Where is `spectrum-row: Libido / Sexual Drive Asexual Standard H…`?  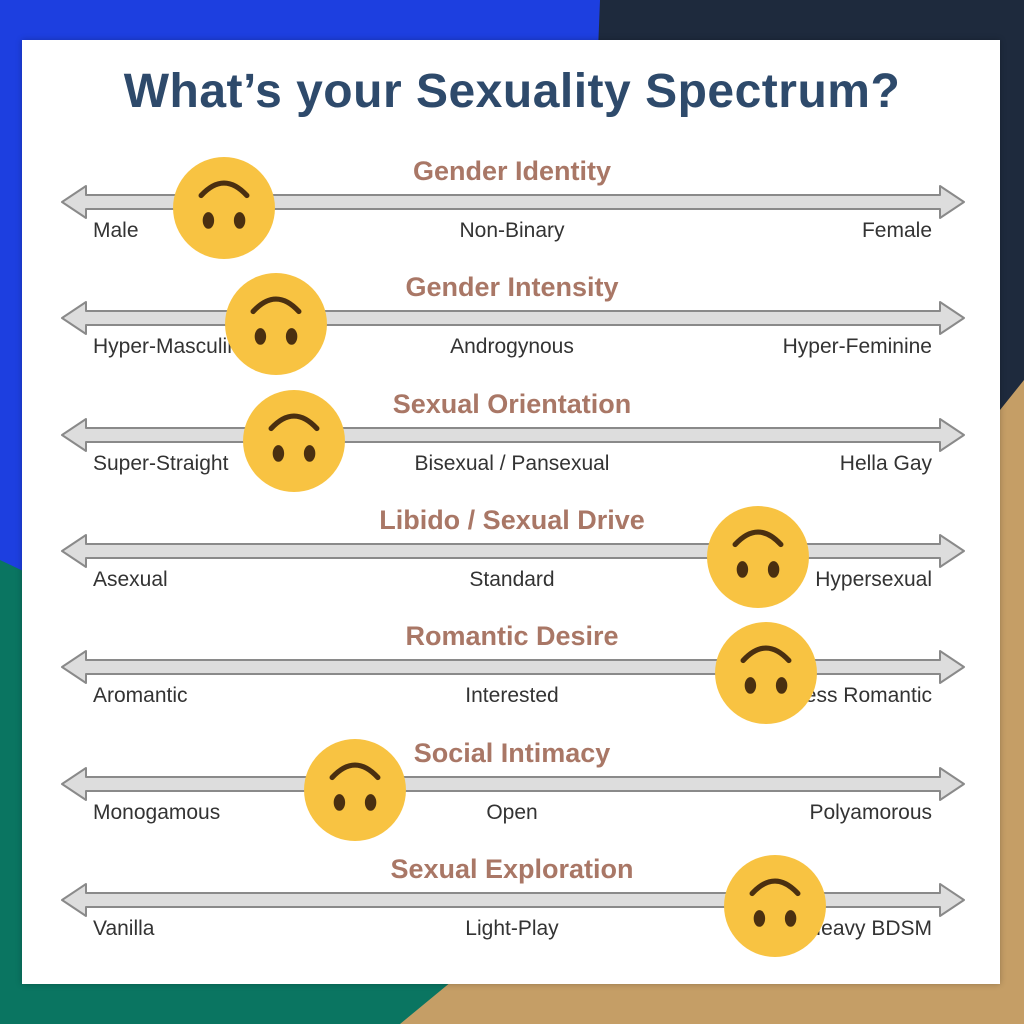
spectrum-row: Libido / Sexual Drive Asexual Standard H… is located at coordinates (512, 560).